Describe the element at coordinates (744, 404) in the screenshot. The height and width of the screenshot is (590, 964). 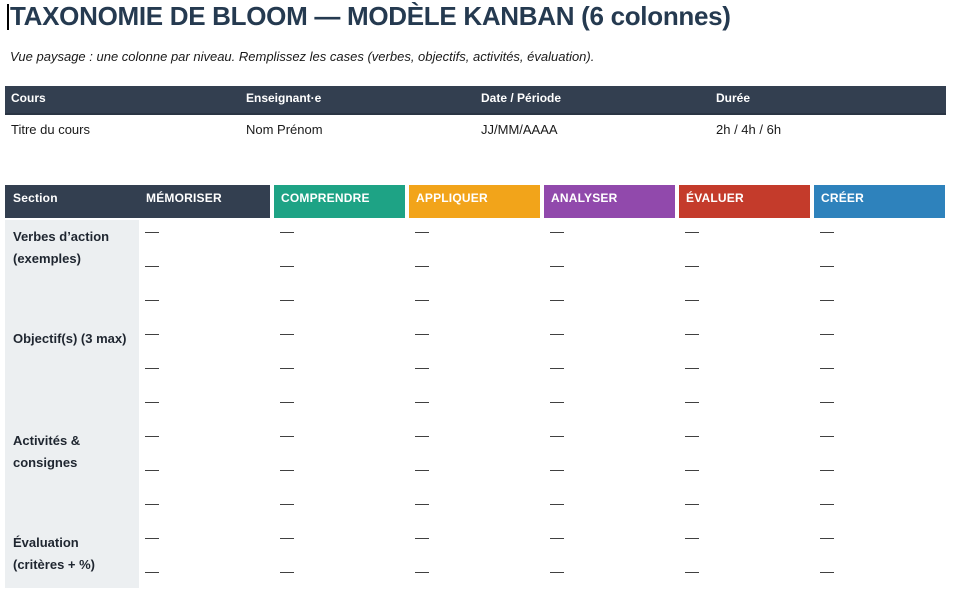
I see `kanban-column-evaluer: — — — — — — — — — — —` at that location.